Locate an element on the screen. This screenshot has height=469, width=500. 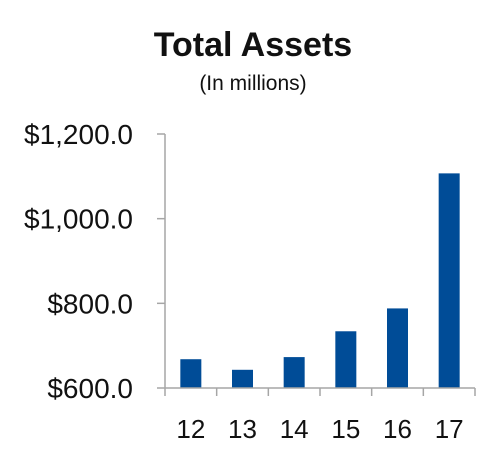
x-tick-label: 17 is located at coordinates (449, 429).